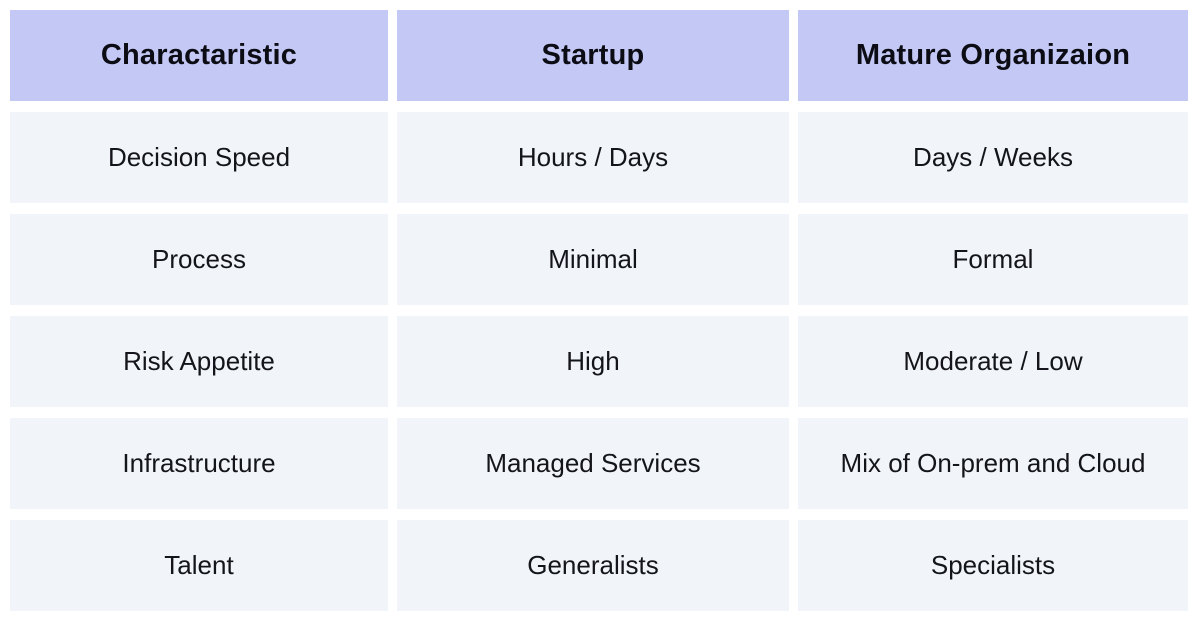  Describe the element at coordinates (199, 565) in the screenshot. I see `cell-talent-label: Talent` at that location.